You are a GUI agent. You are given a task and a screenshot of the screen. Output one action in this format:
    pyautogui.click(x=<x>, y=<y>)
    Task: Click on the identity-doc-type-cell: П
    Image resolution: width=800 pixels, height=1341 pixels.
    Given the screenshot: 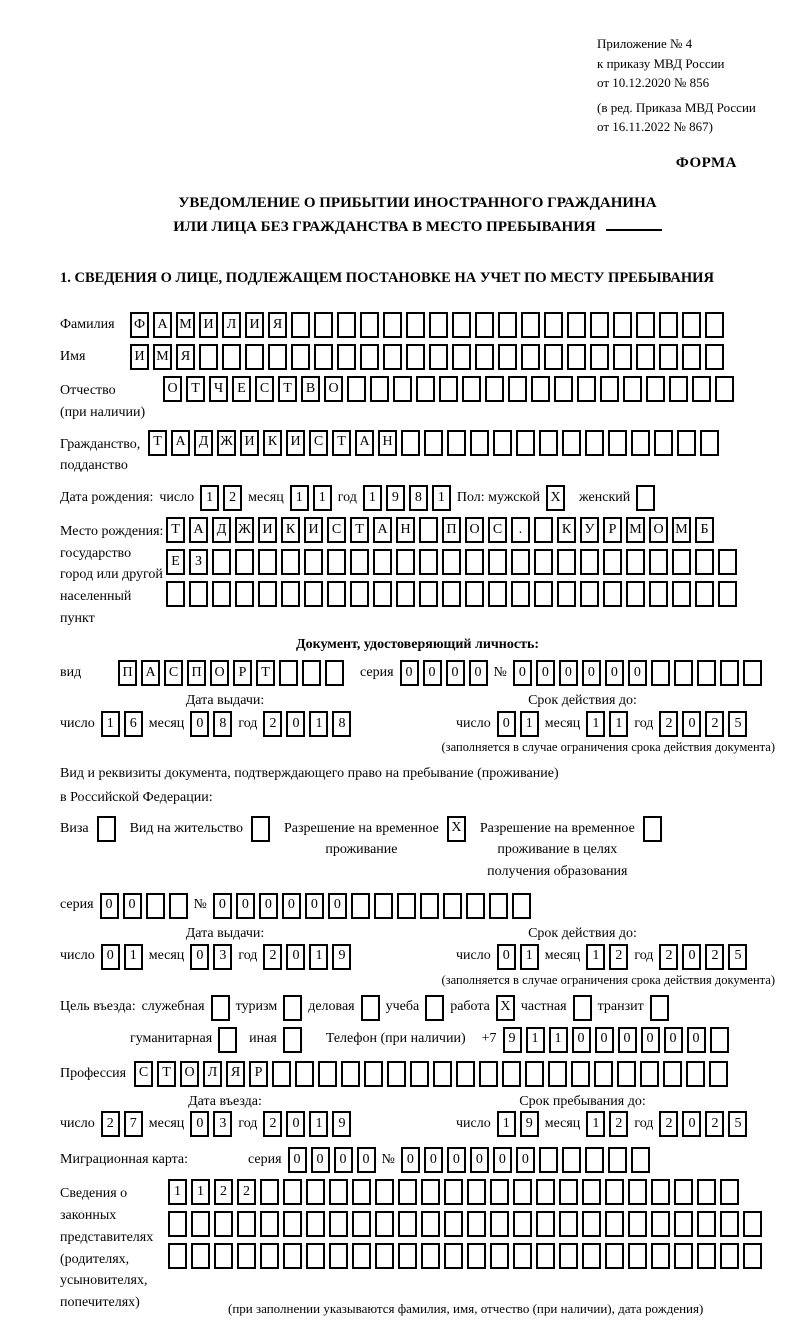 What is the action you would take?
    pyautogui.click(x=127, y=673)
    